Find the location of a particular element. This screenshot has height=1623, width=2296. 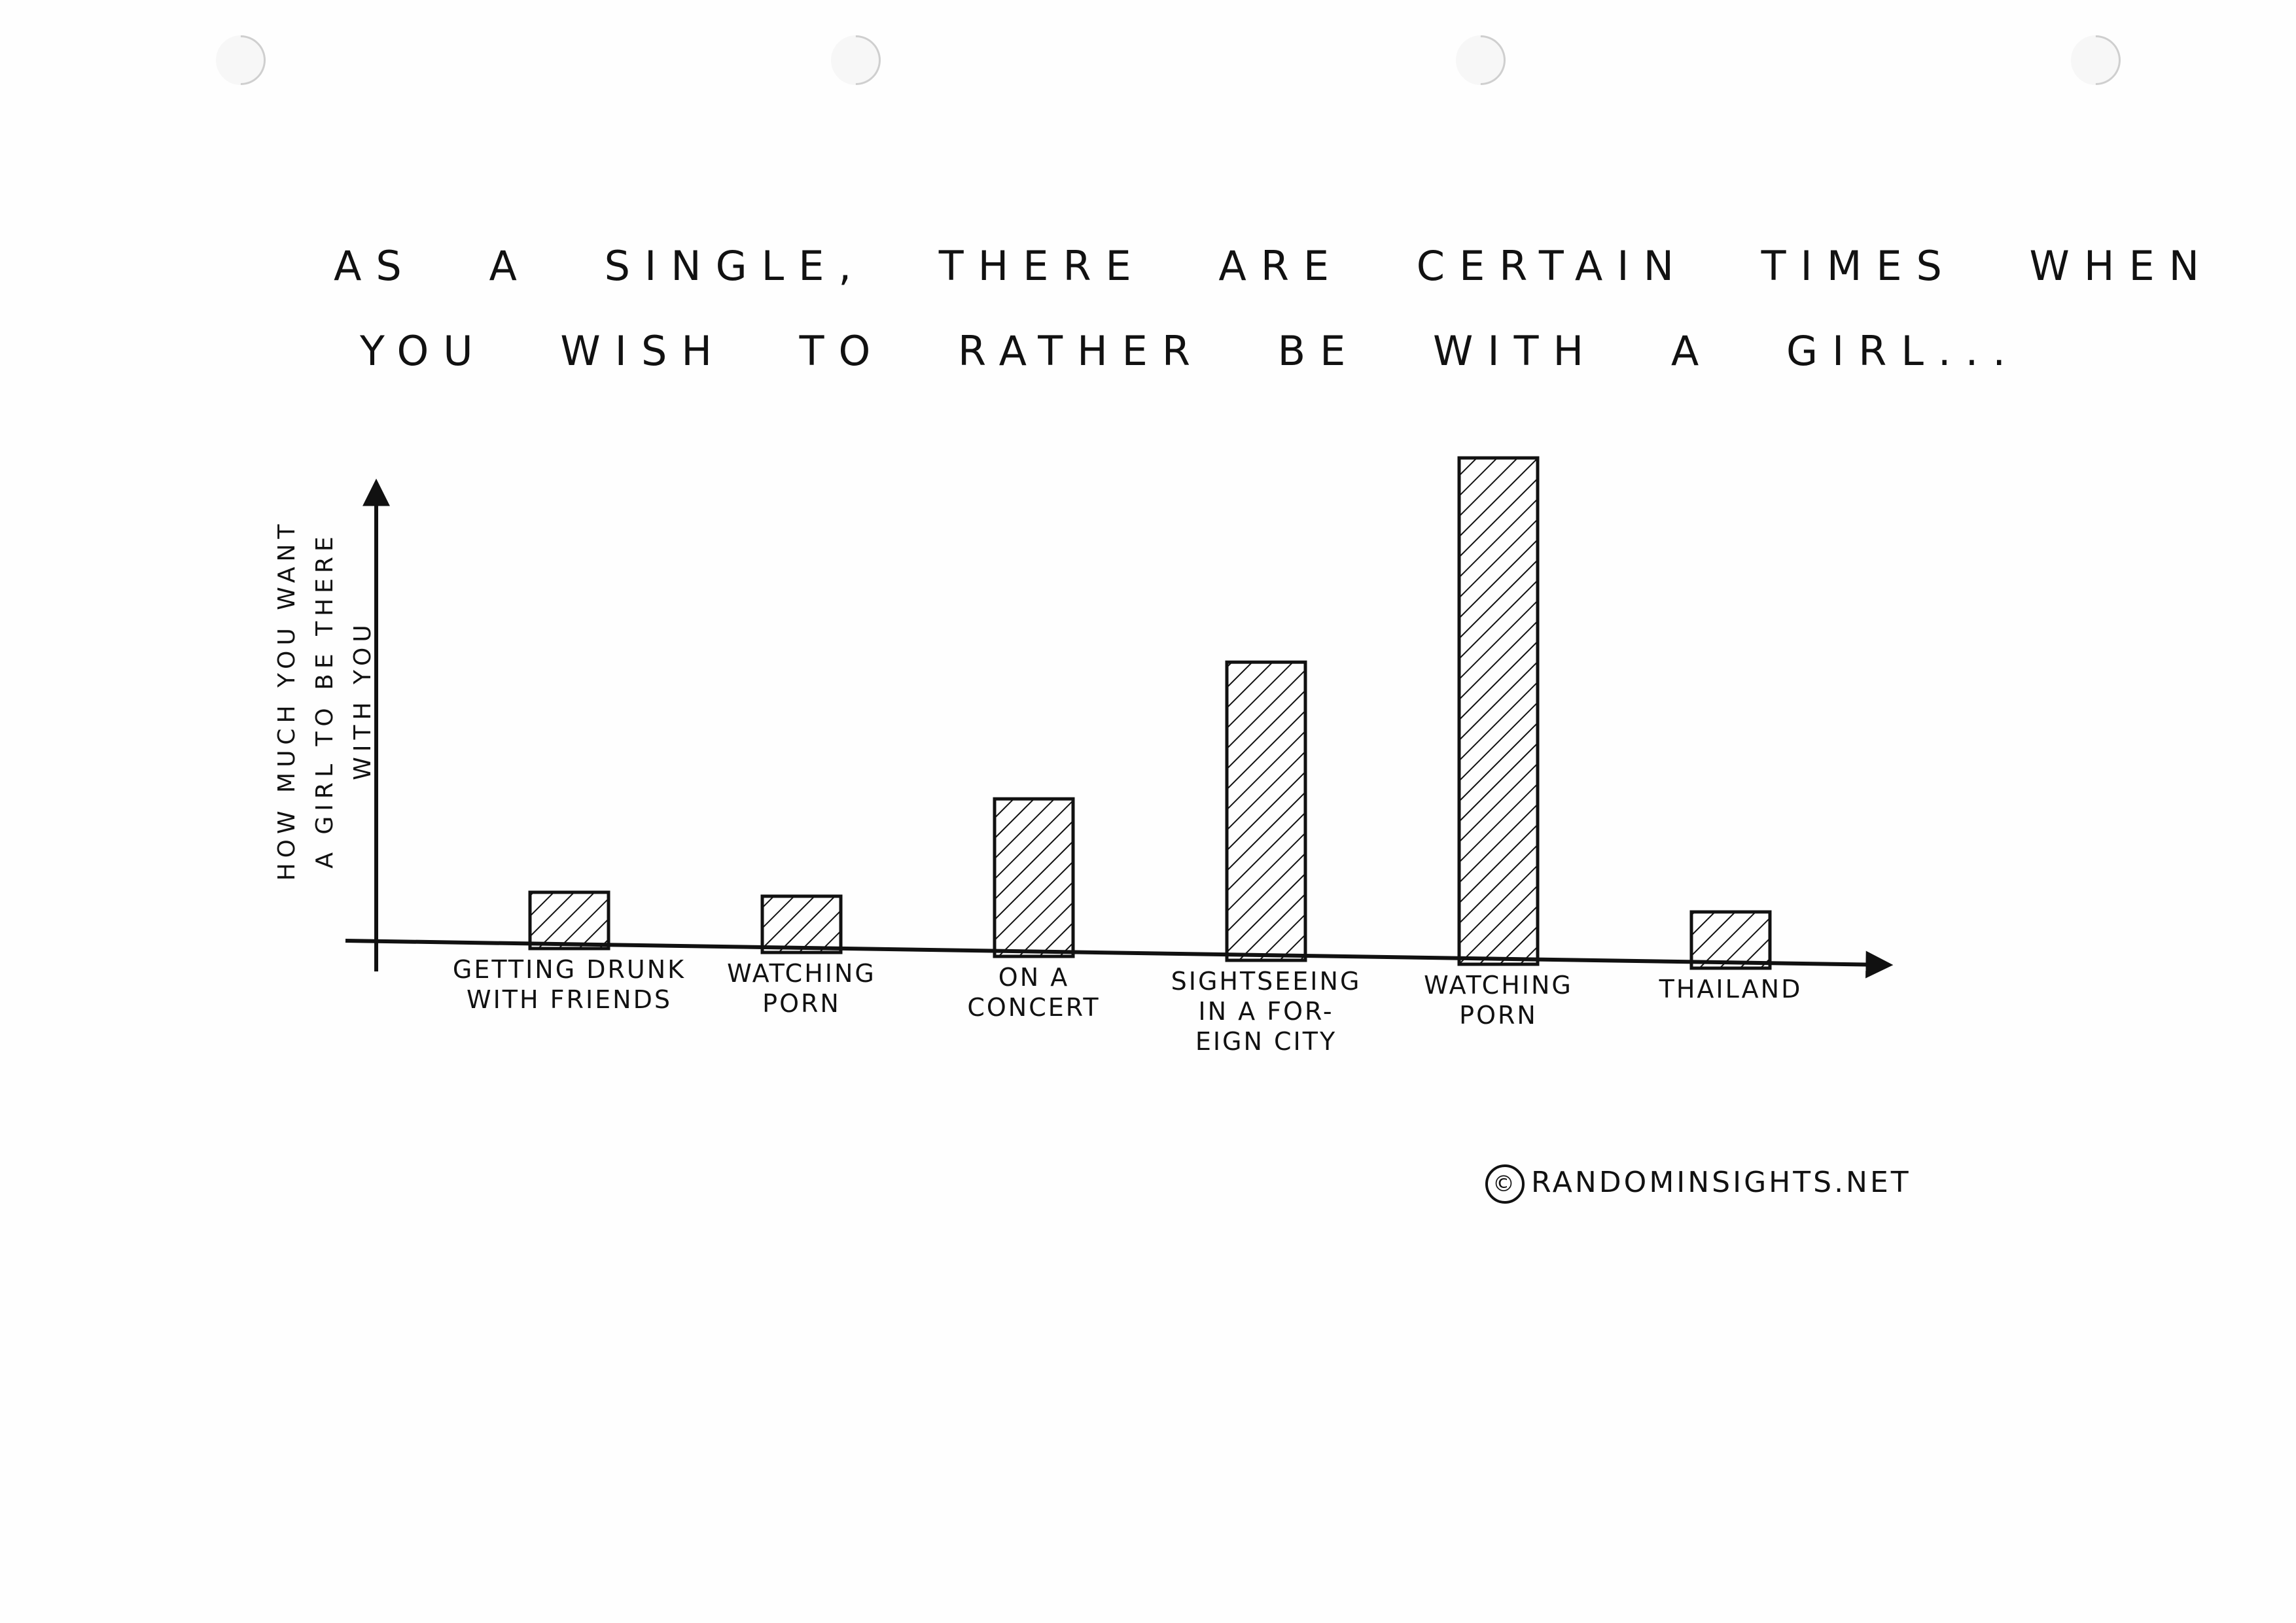

x-tick-label-line: CONCERT is located at coordinates (1033, 1008).